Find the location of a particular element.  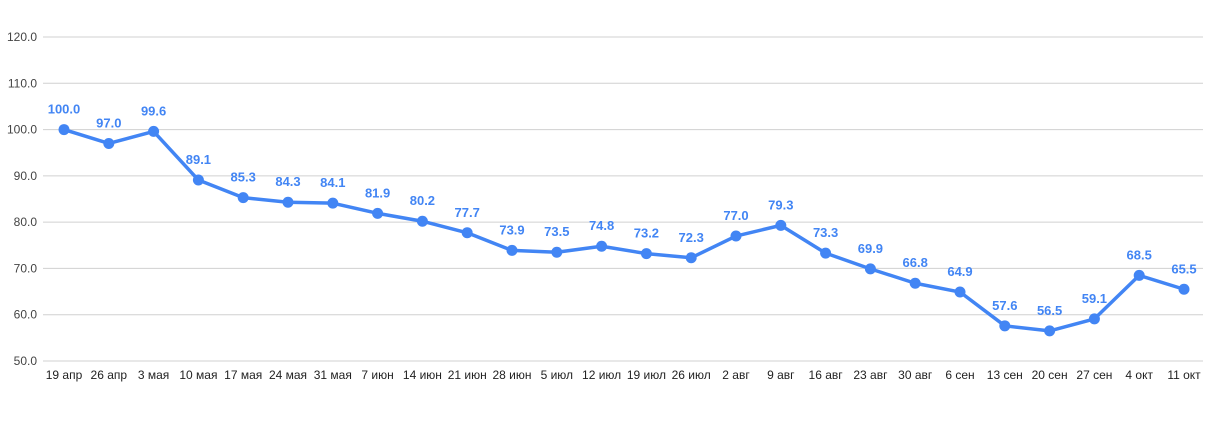

x-tick-label: 2 авг is located at coordinates (736, 375).